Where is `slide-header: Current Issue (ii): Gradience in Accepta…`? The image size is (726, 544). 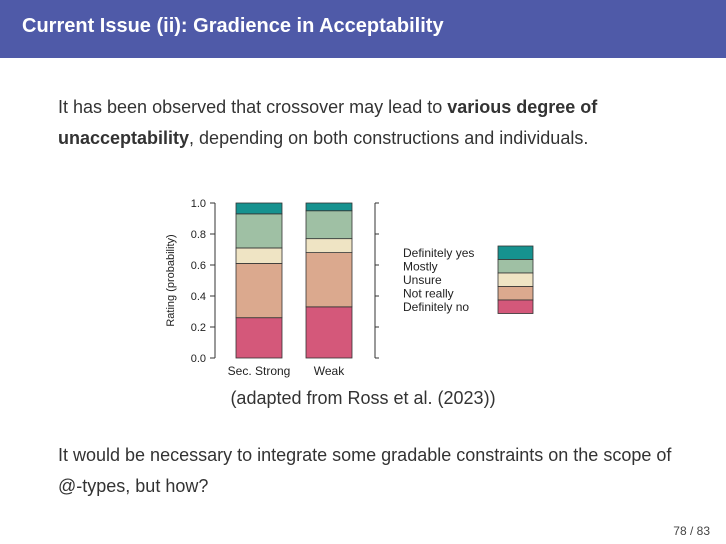
slide-header: Current Issue (ii): Gradience in Accepta… is located at coordinates (363, 29).